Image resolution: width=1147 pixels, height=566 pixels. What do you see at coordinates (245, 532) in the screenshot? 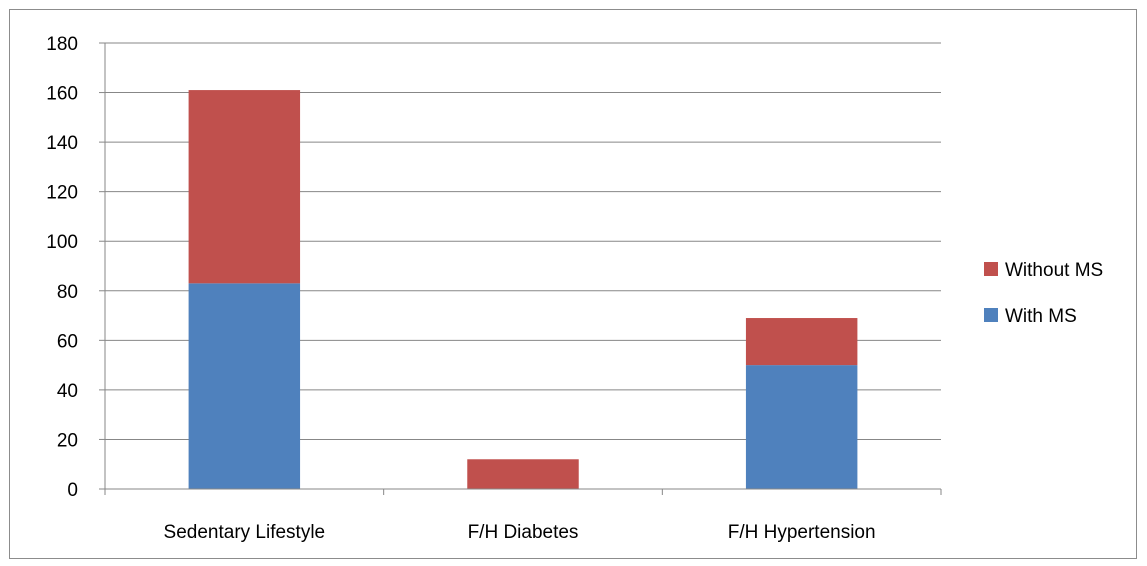
I see `x-tick-label: Sedentary Lifestyle` at bounding box center [245, 532].